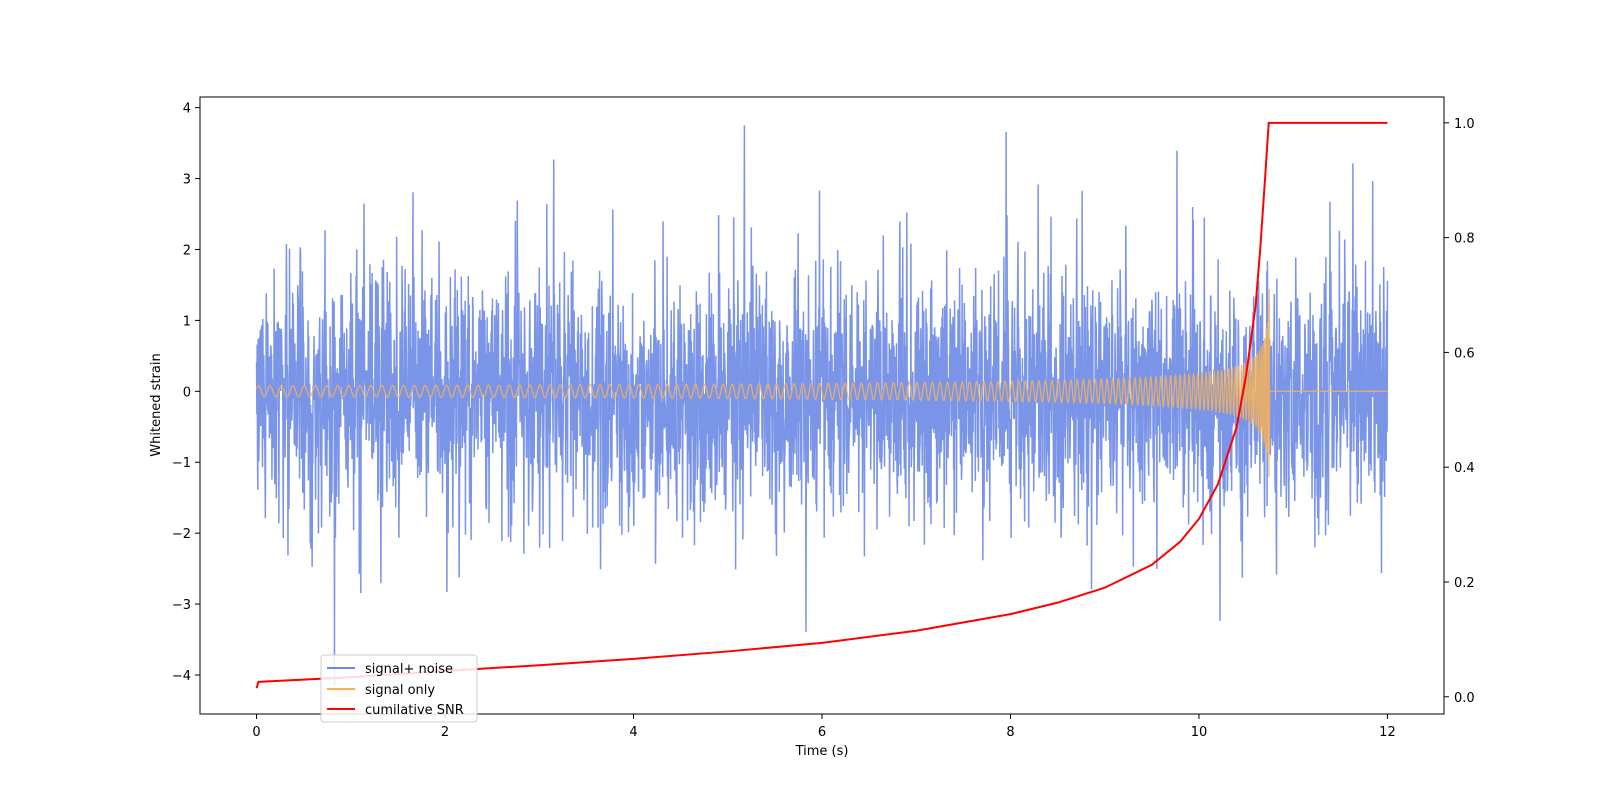 The width and height of the screenshot is (1600, 800). What do you see at coordinates (1464, 583) in the screenshot?
I see `y2-tick-label: 0.2` at bounding box center [1464, 583].